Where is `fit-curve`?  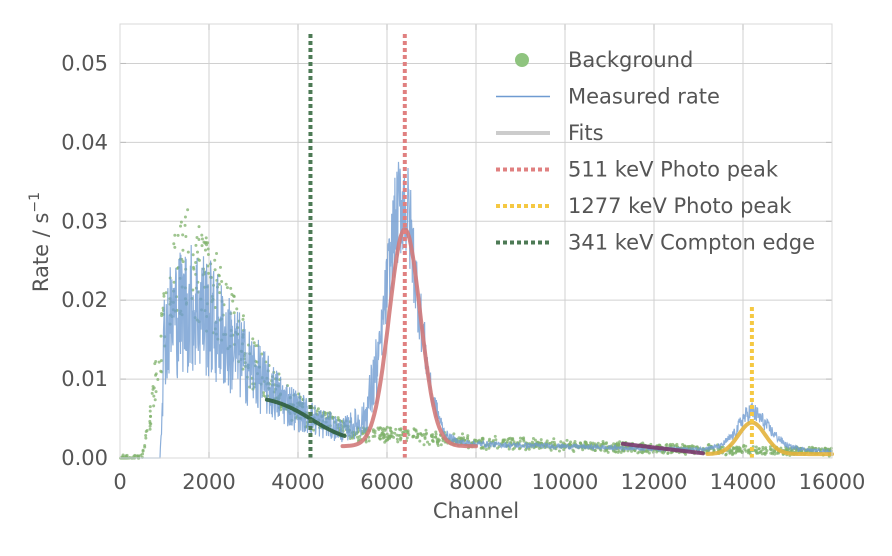 fit-curve is located at coordinates (769, 438).